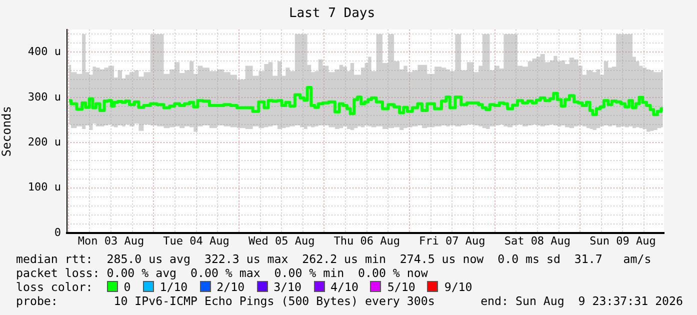 This screenshot has width=697, height=315. Describe the element at coordinates (7, 131) in the screenshot. I see `y-axis-title: Seconds` at that location.